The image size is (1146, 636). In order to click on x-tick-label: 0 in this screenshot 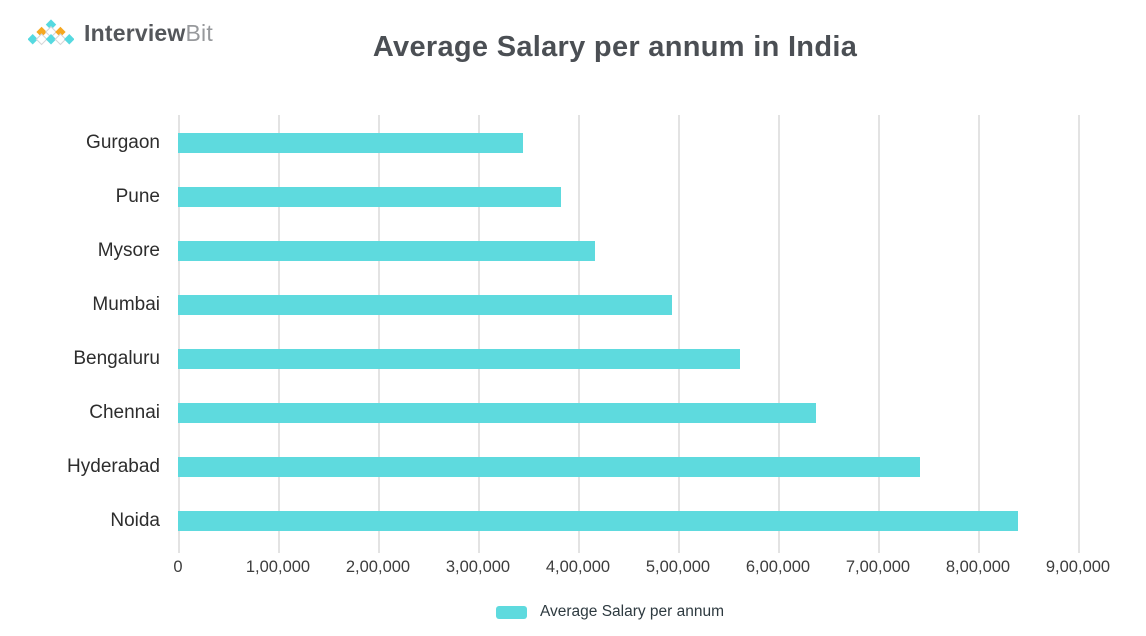, I will do `click(178, 567)`.